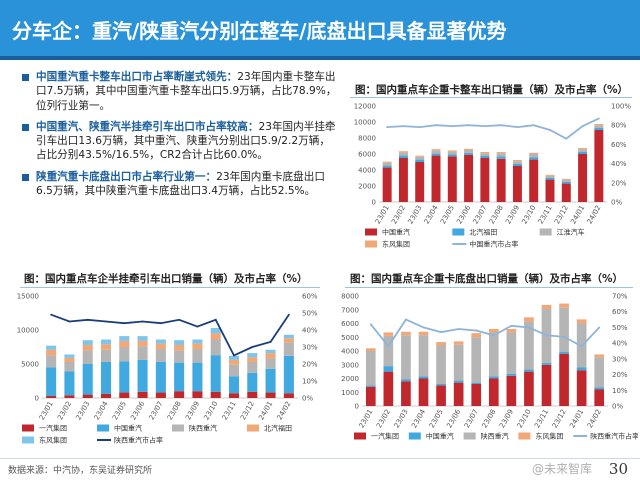 The height and width of the screenshot is (480, 640). I want to click on y2-tick-label: 50%, so click(620, 328).